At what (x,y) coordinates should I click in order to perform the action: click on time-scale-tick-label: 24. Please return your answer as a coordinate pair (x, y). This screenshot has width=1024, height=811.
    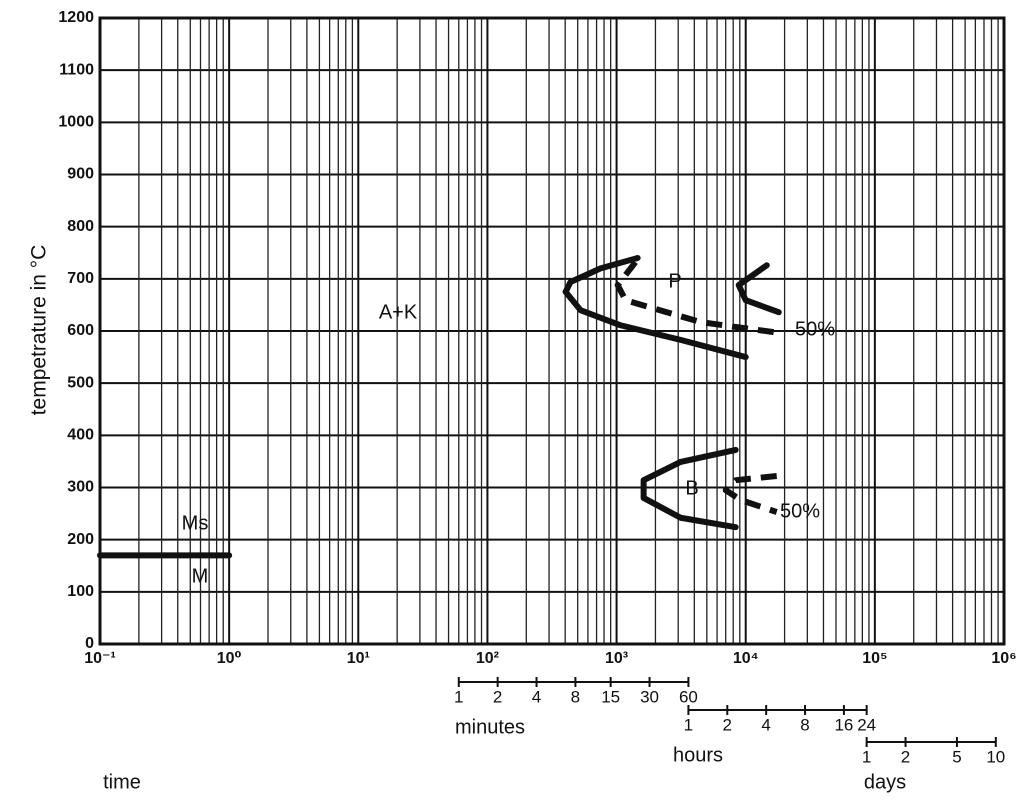
    Looking at the image, I should click on (866, 724).